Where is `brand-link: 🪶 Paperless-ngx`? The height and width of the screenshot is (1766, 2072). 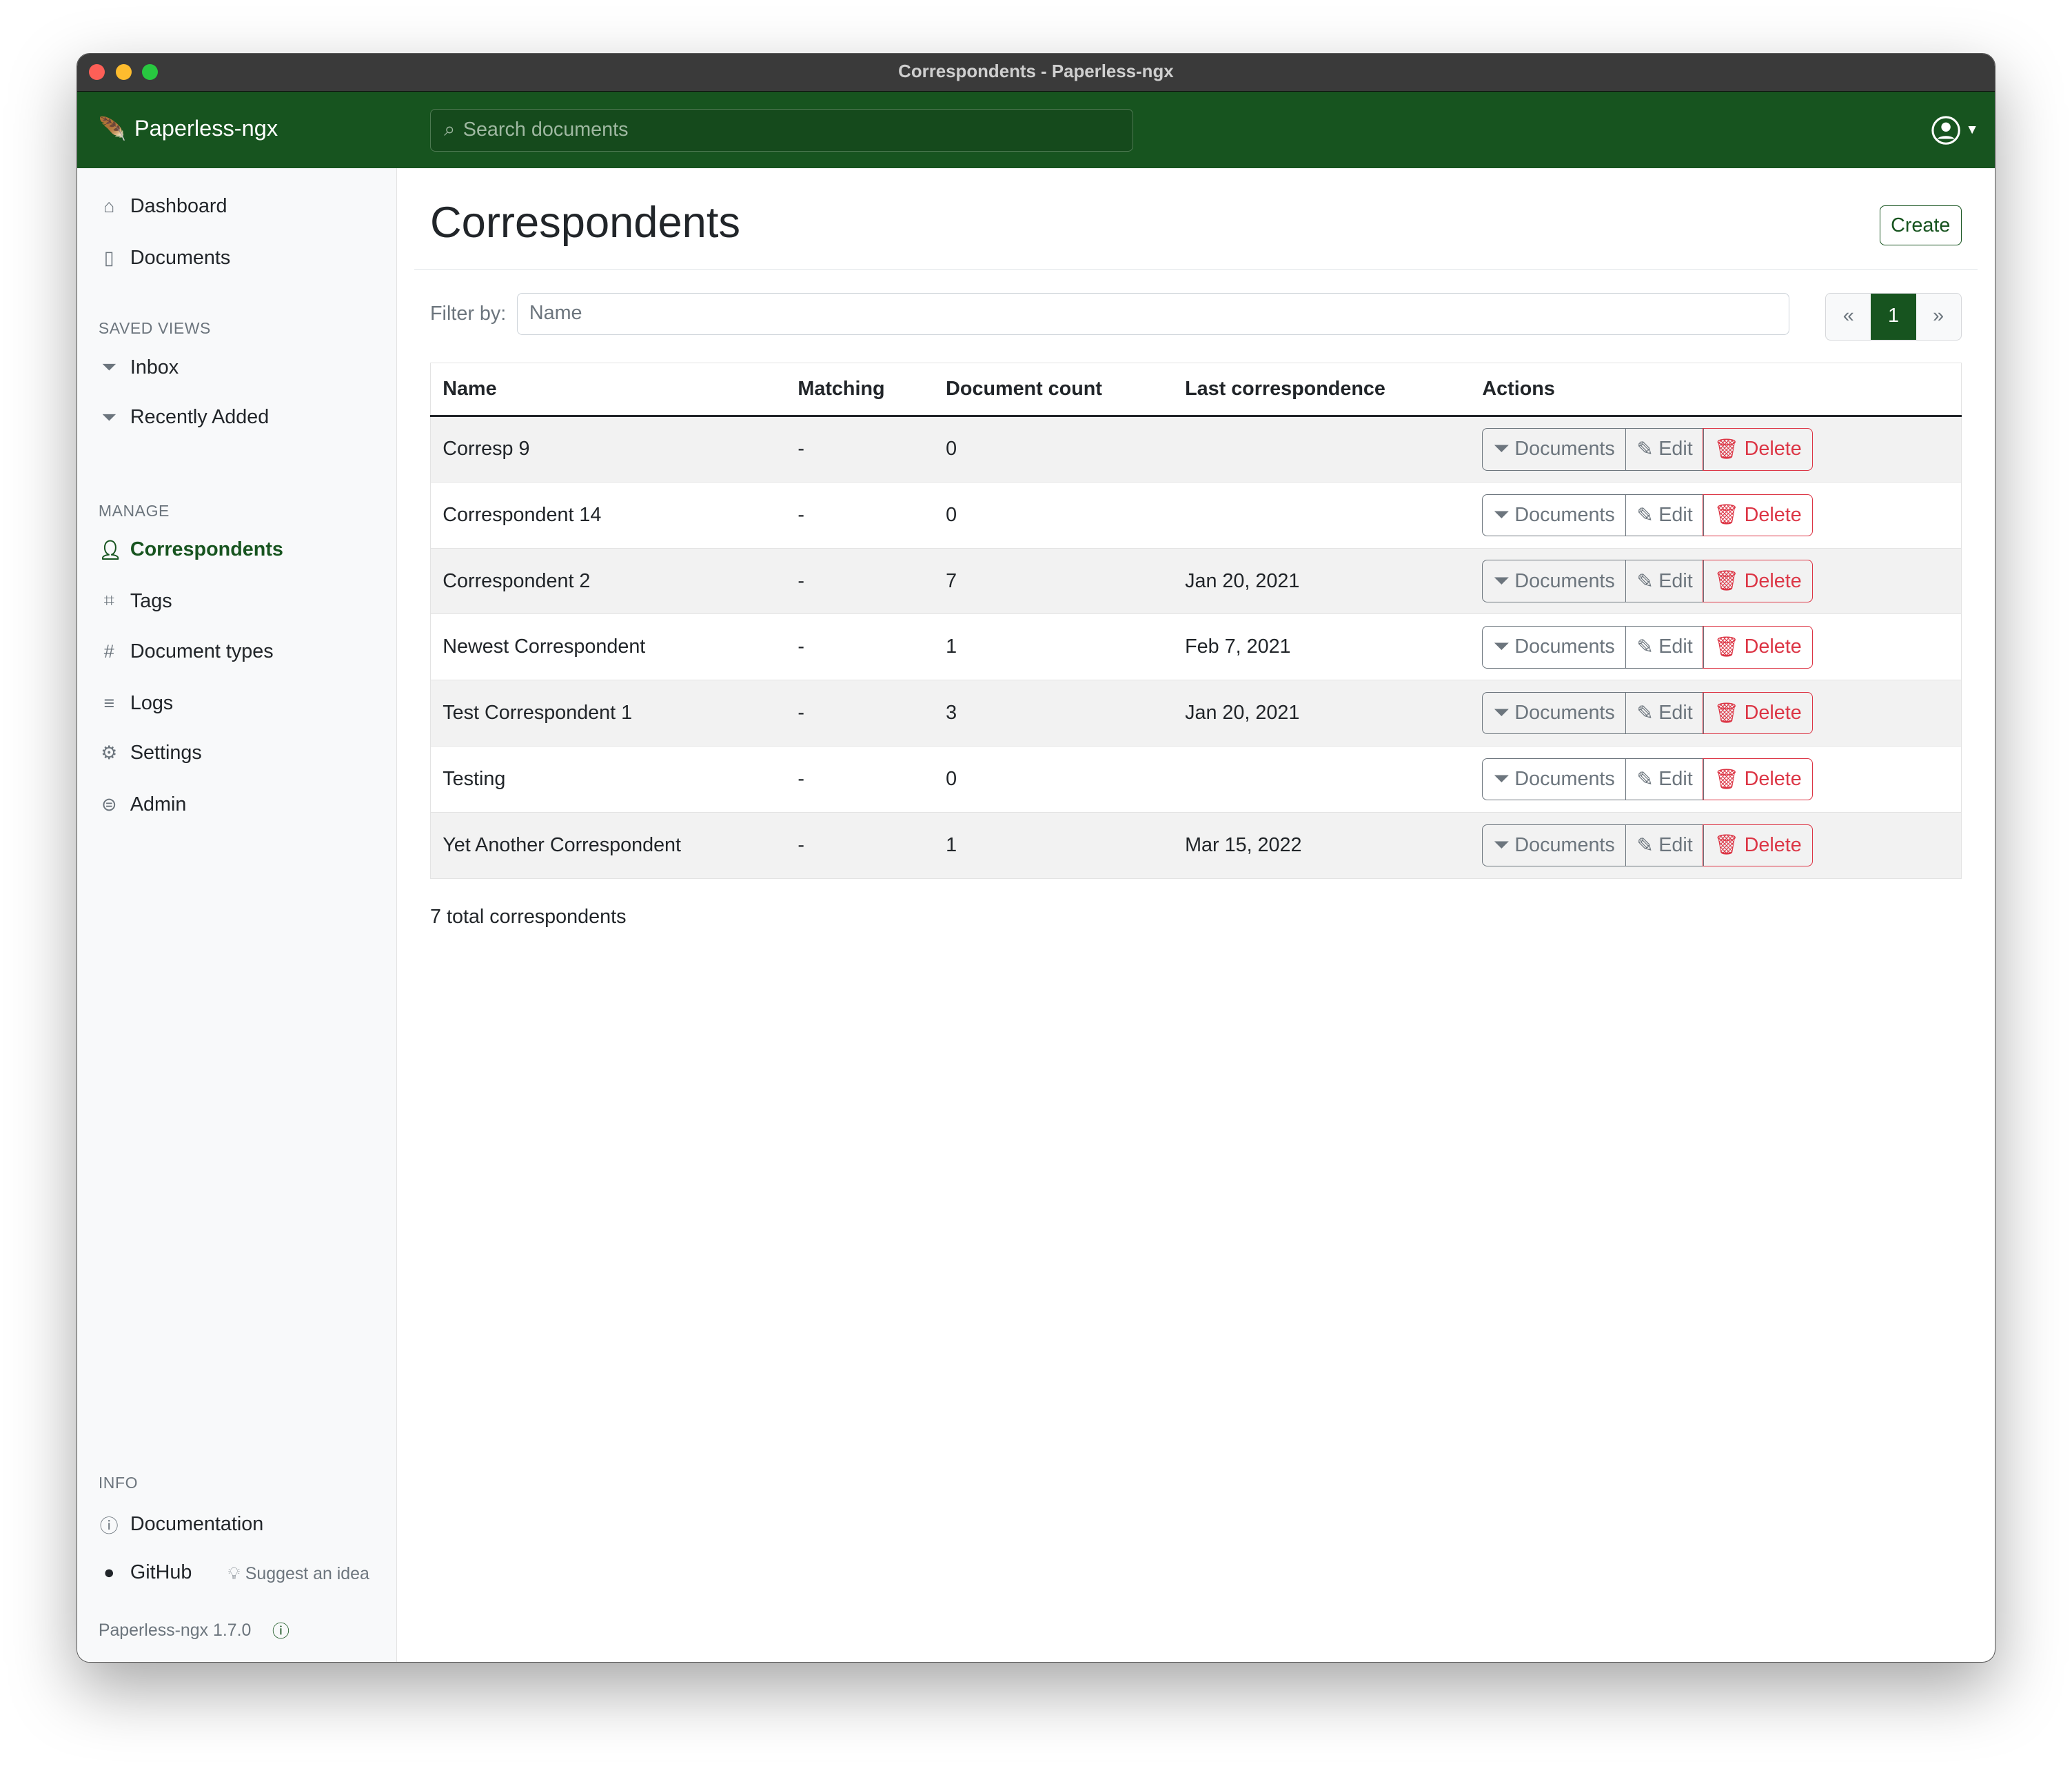
brand-link: 🪶 Paperless-ngx is located at coordinates (189, 129).